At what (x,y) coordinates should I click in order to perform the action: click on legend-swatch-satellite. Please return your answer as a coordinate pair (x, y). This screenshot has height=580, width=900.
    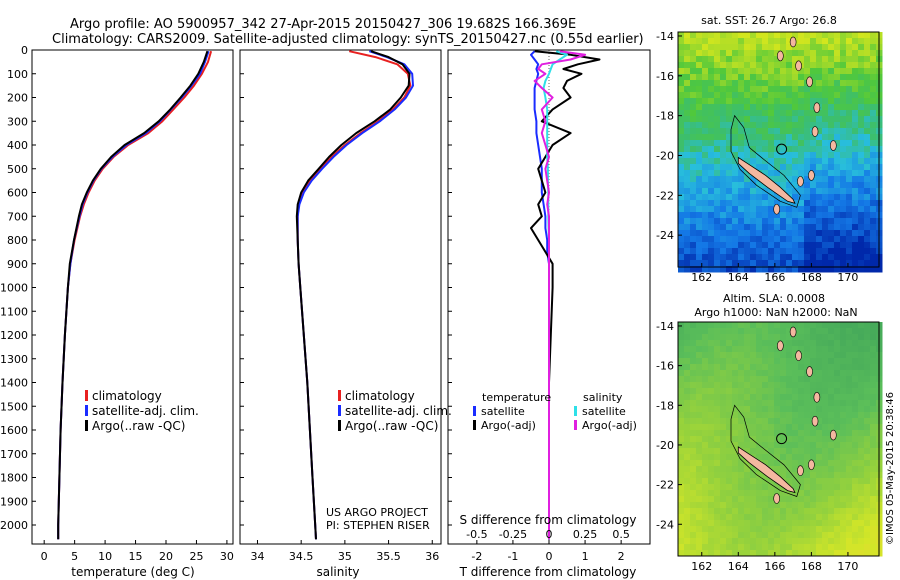
    Looking at the image, I should click on (86, 410).